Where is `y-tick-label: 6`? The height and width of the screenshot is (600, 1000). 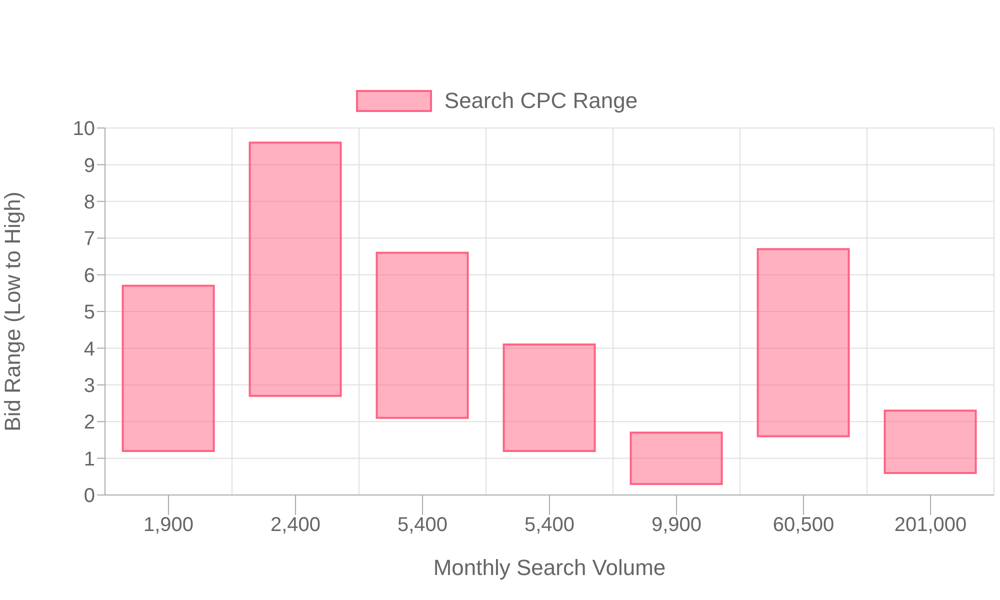 y-tick-label: 6 is located at coordinates (89, 275).